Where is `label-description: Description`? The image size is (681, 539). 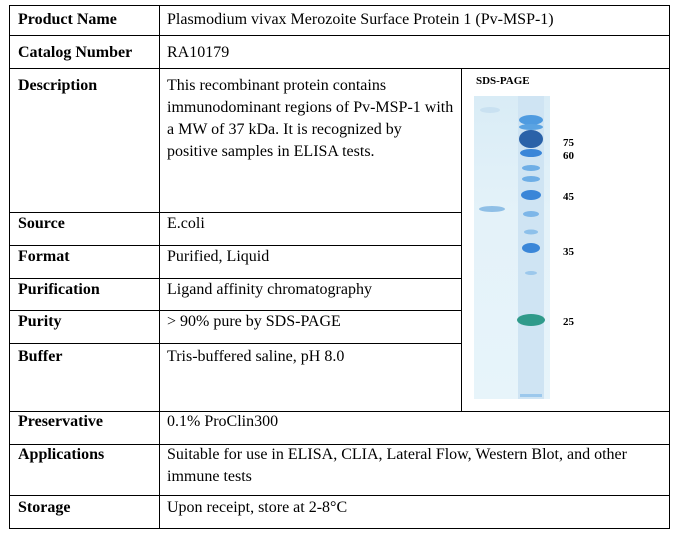 label-description: Description is located at coordinates (58, 85).